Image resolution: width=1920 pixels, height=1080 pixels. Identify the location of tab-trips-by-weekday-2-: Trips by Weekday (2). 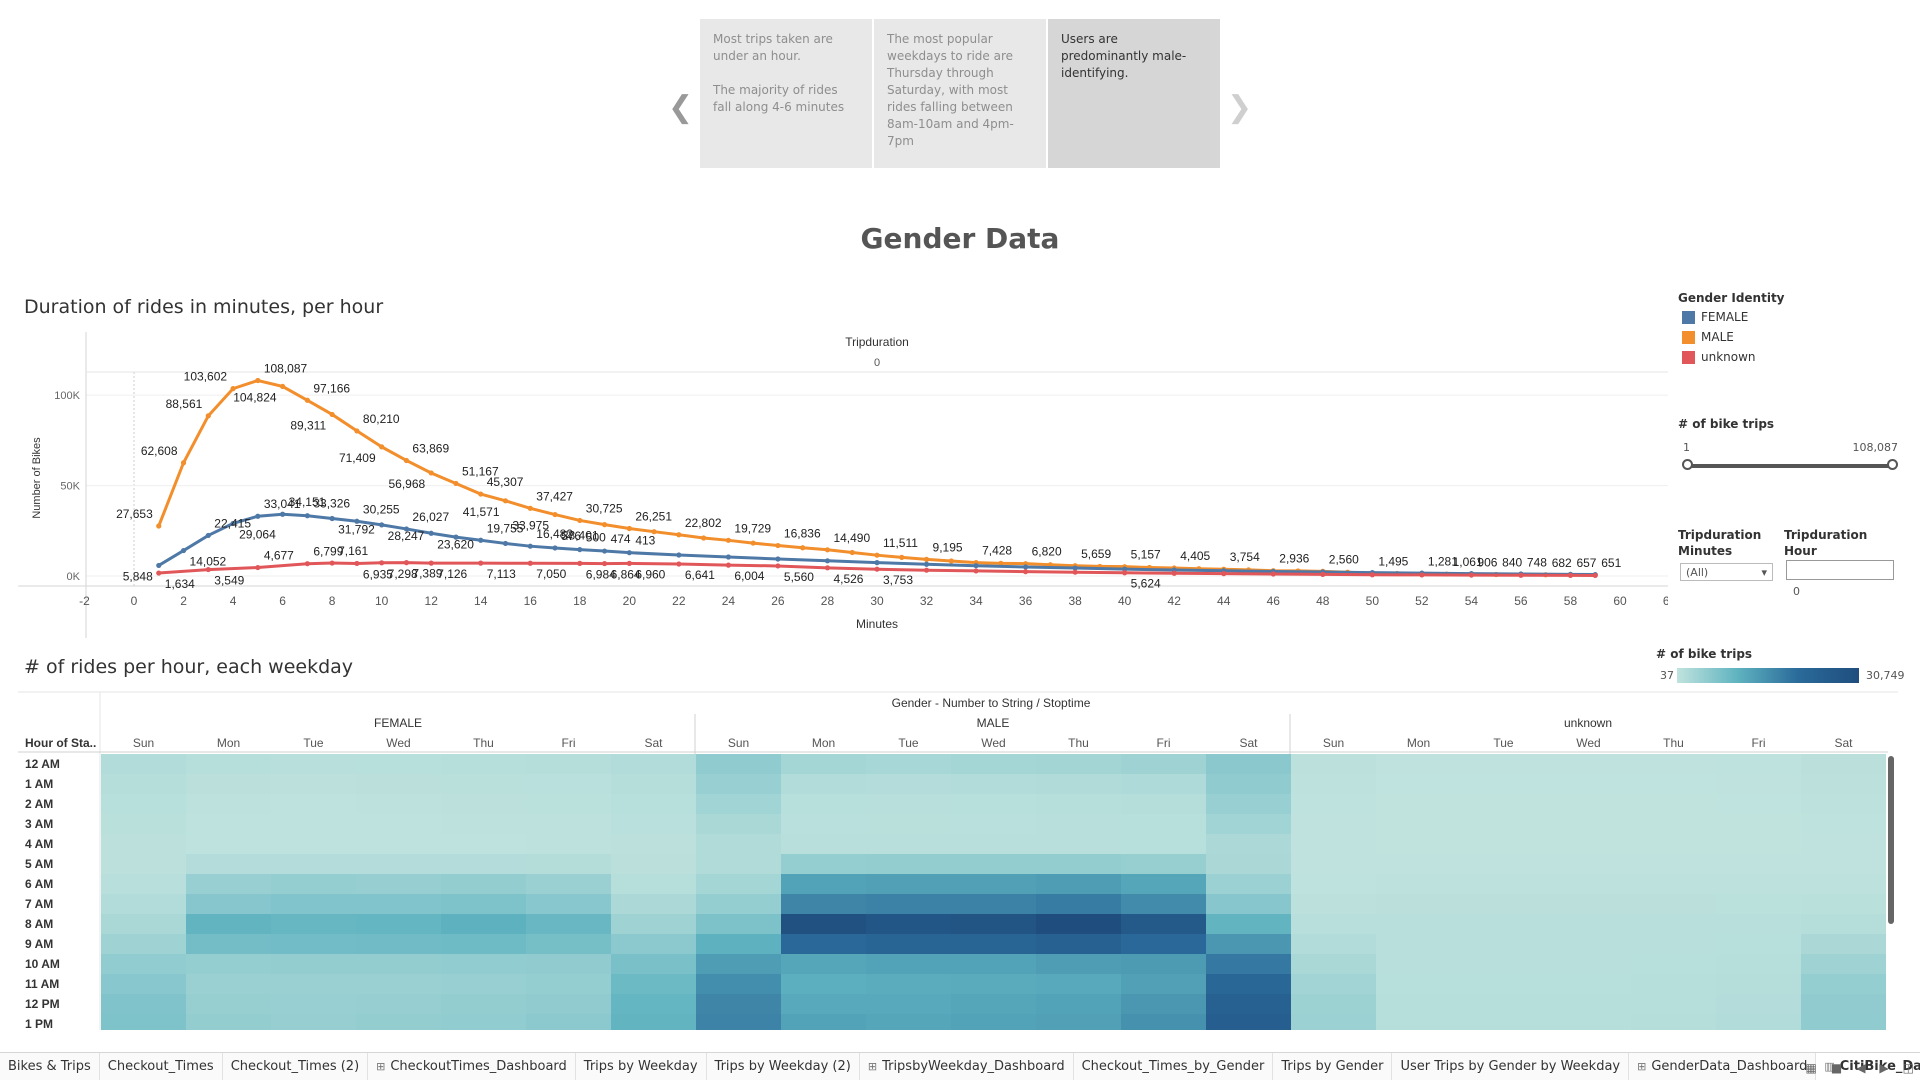
(783, 1066).